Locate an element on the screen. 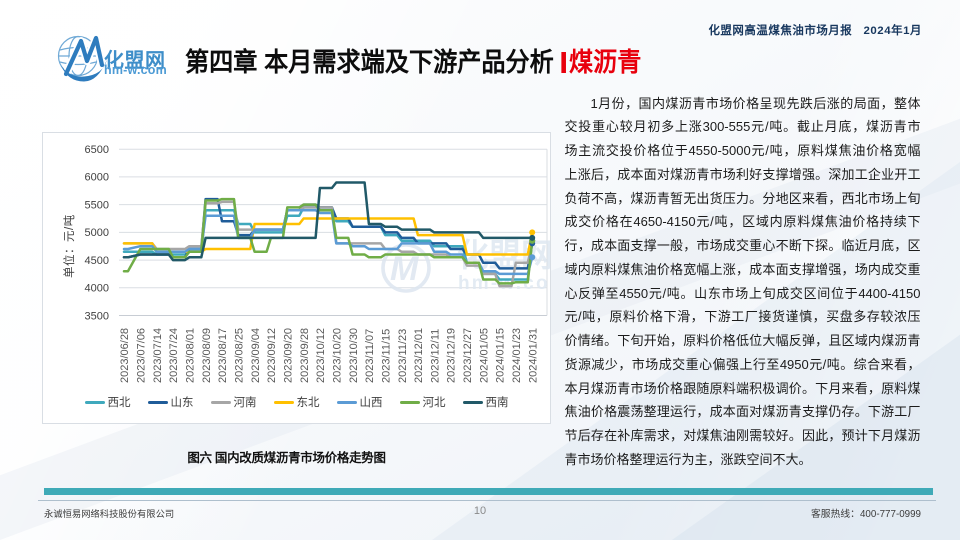  svg-text: 2024/01/31 is located at coordinates (533, 355).